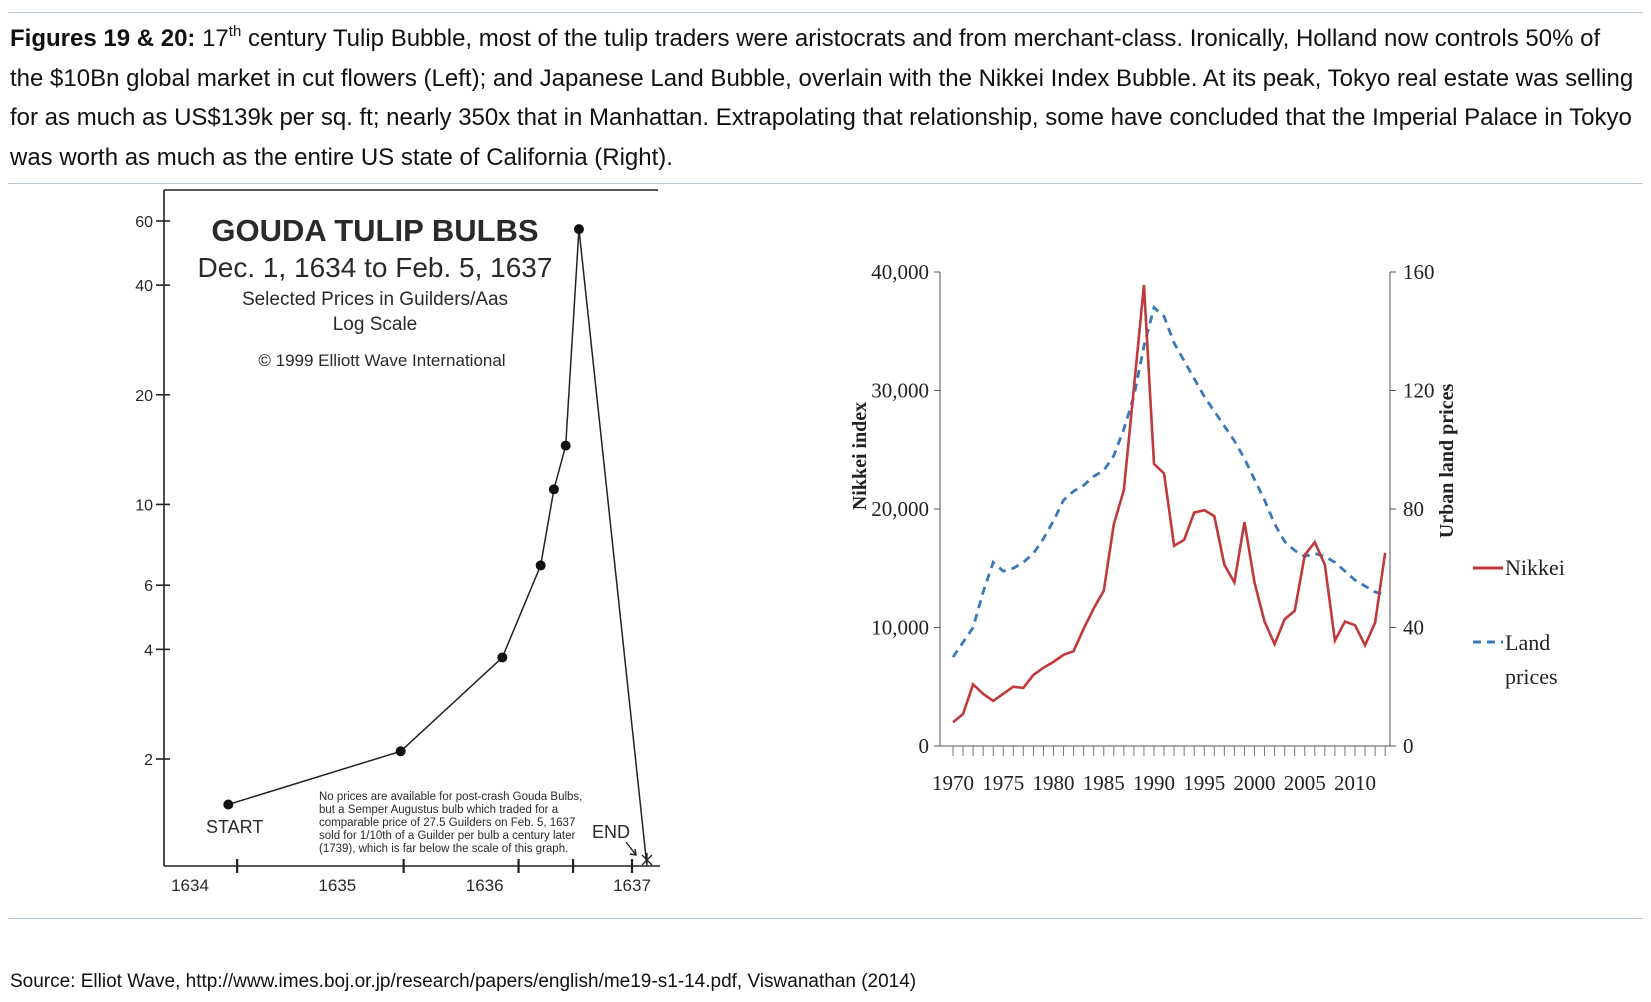  I want to click on tulip-y-tick-label: 40, so click(144, 286).